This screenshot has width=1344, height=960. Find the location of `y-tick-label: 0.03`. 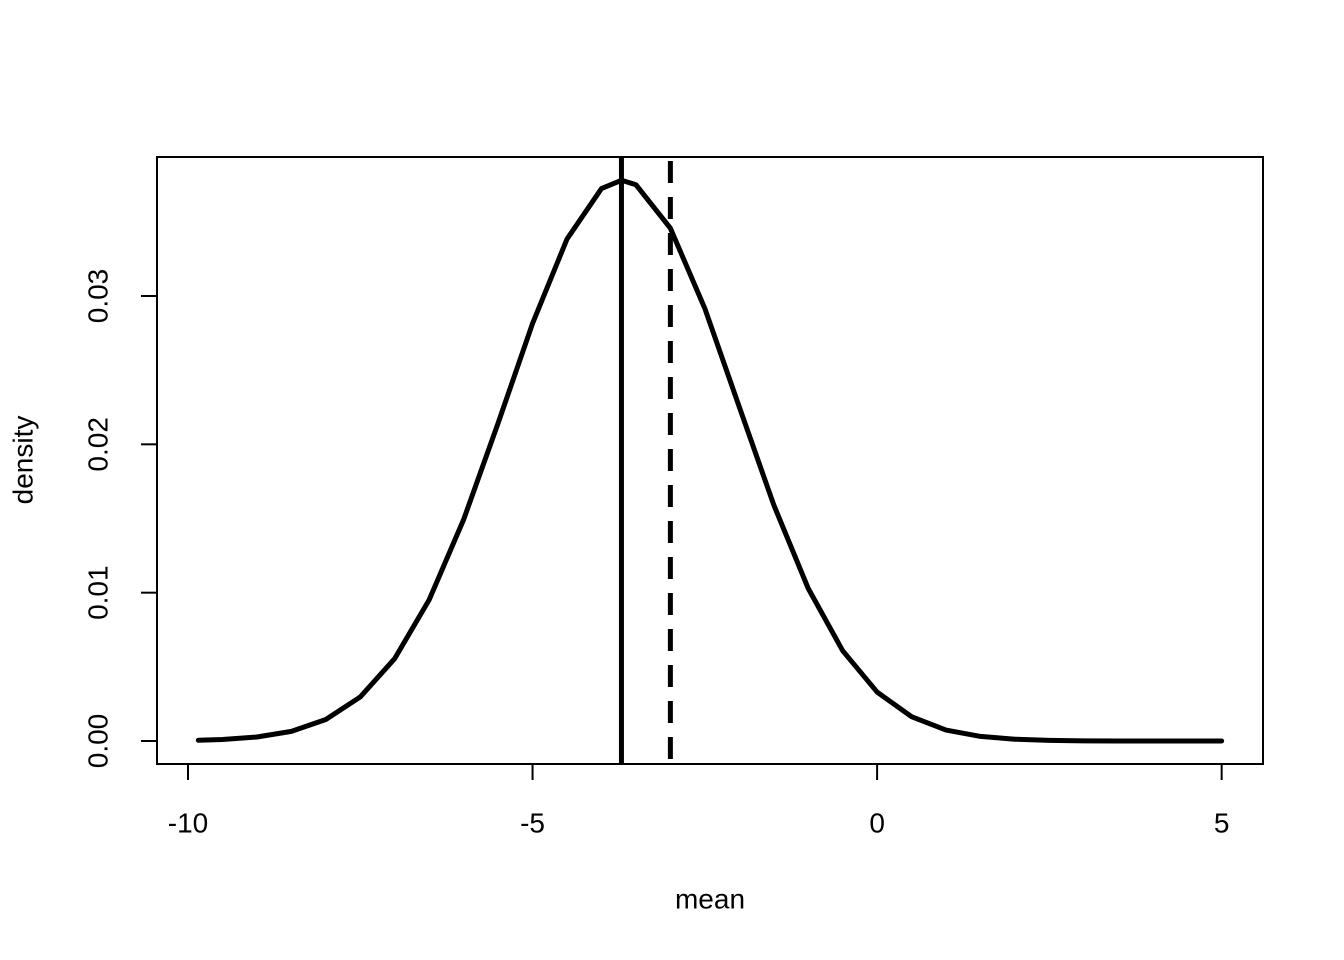

y-tick-label: 0.03 is located at coordinates (97, 296).